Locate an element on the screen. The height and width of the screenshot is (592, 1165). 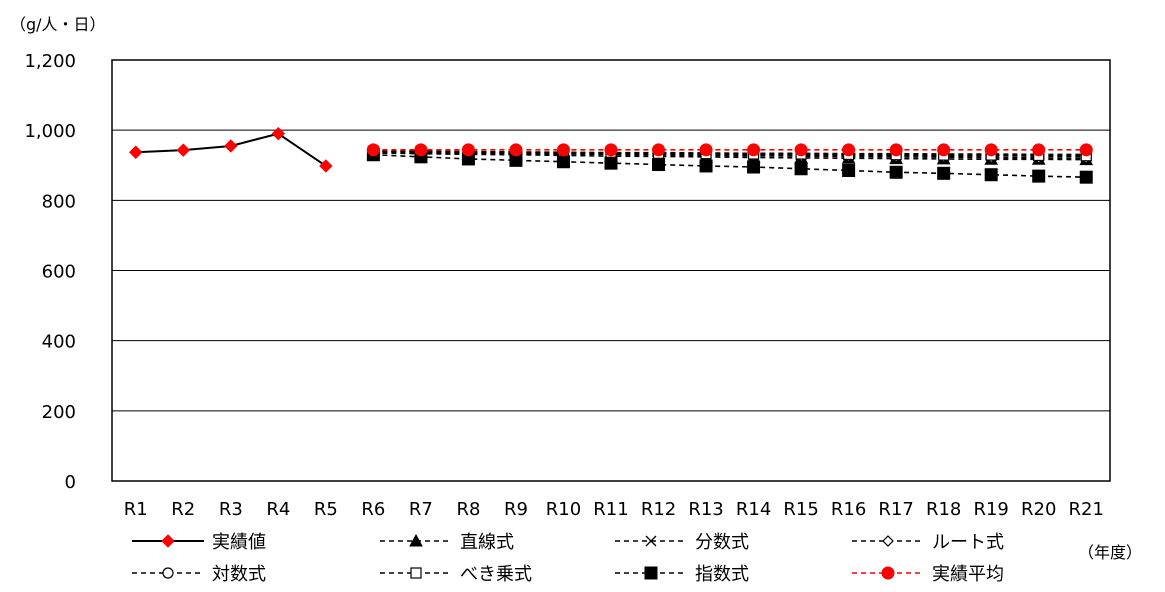
y-axis-ticks: 0 200 400 600 800 1,000 1,200 is located at coordinates (50, 272).